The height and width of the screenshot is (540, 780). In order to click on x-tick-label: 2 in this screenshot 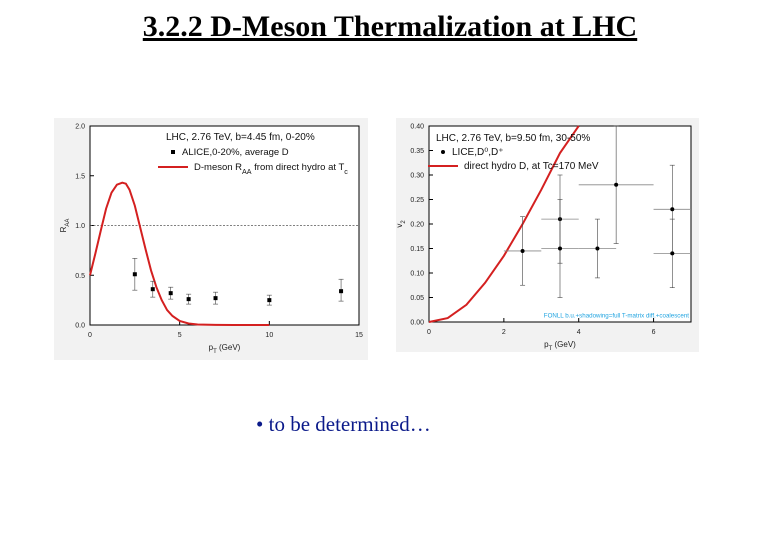, I will do `click(504, 332)`.